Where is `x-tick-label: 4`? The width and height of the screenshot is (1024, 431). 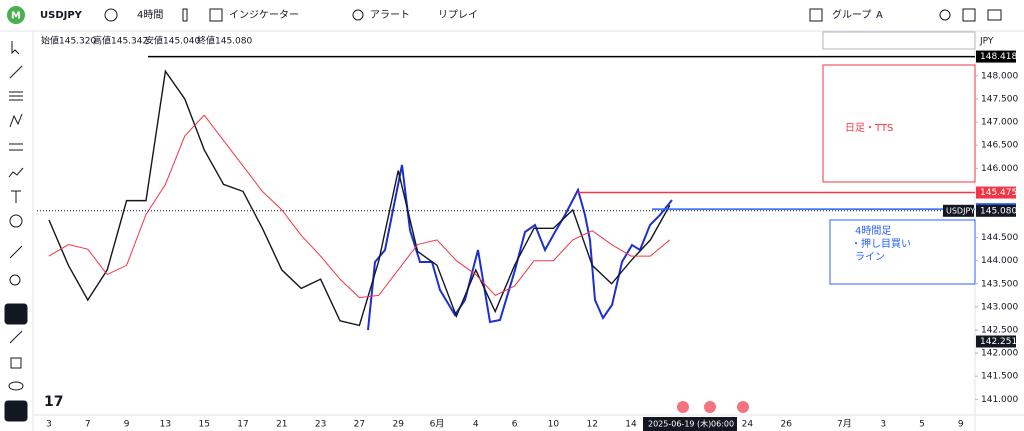 x-tick-label: 4 is located at coordinates (476, 425).